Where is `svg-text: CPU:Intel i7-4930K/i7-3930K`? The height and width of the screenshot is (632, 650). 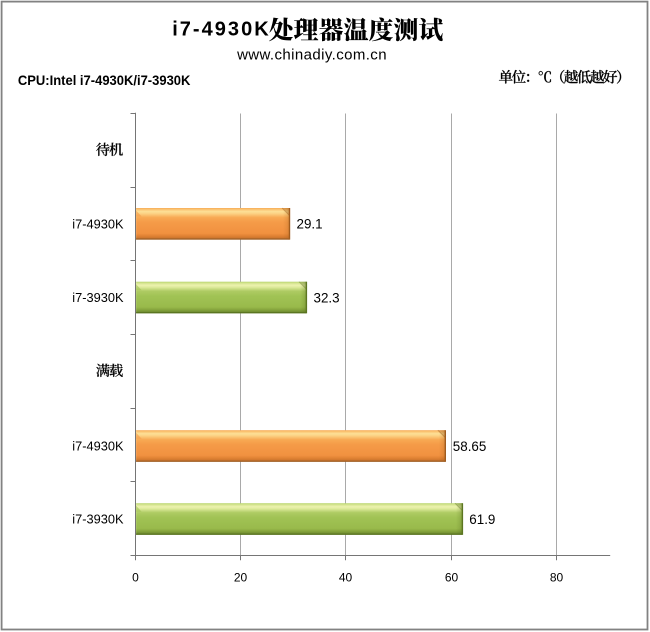
svg-text: CPU:Intel i7-4930K/i7-3930K is located at coordinates (104, 80).